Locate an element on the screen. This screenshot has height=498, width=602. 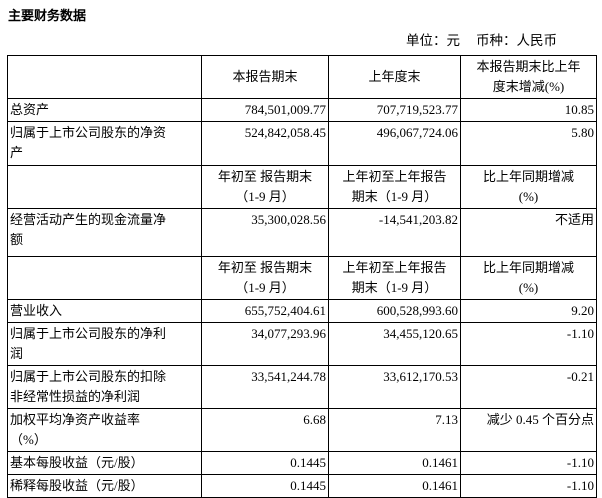
corner-cell is located at coordinates (104, 77).